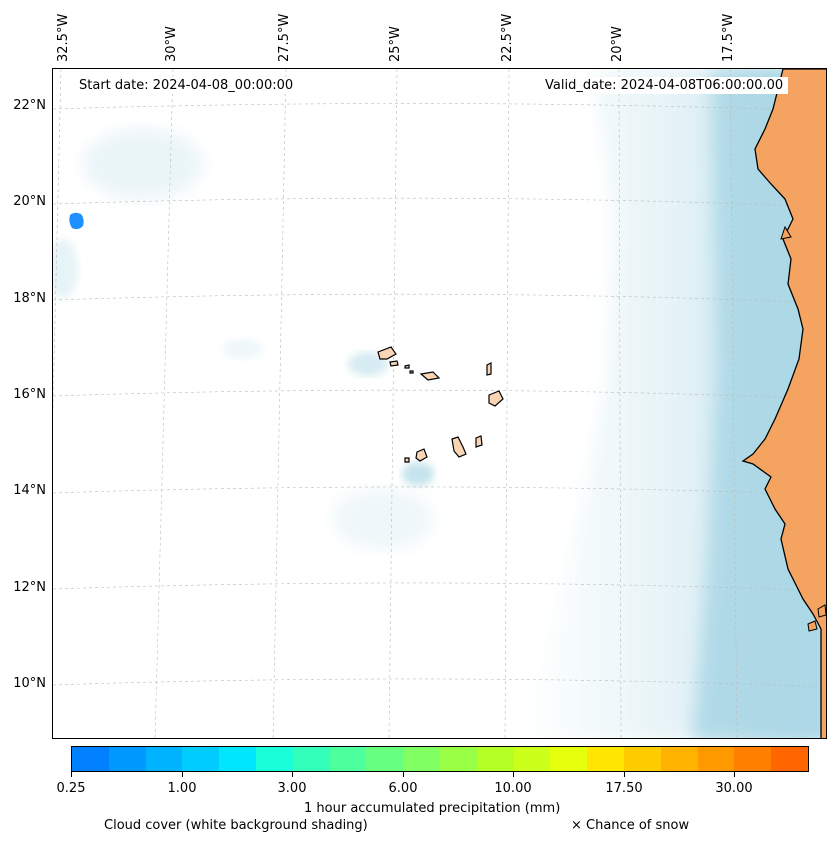 Image resolution: width=837 pixels, height=844 pixels. I want to click on precipitation-colorbar, so click(440, 759).